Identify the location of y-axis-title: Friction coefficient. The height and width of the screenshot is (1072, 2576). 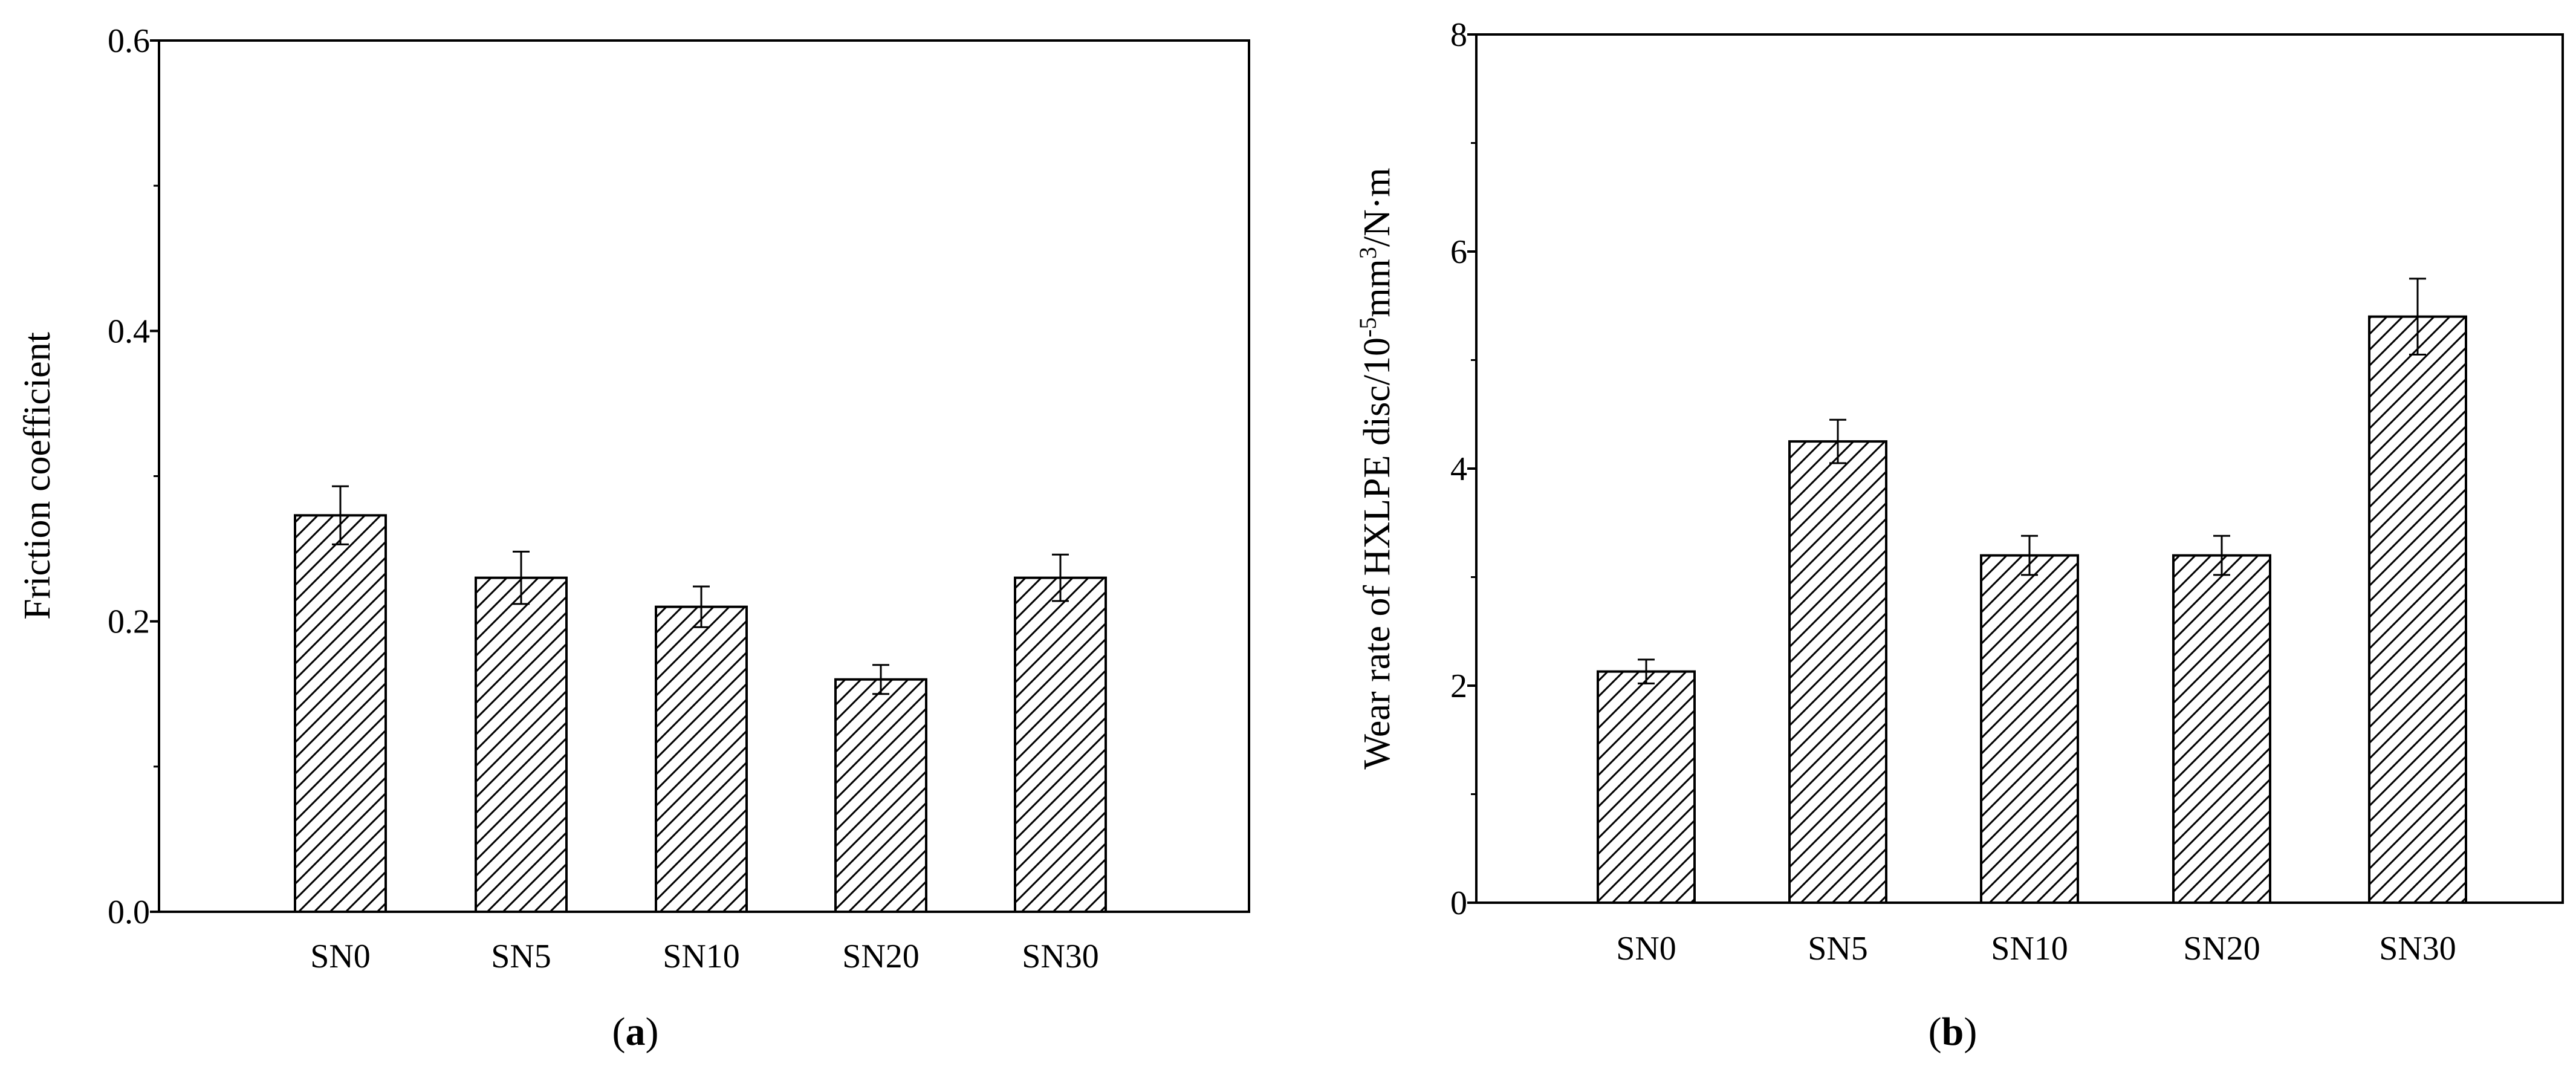
(38, 476).